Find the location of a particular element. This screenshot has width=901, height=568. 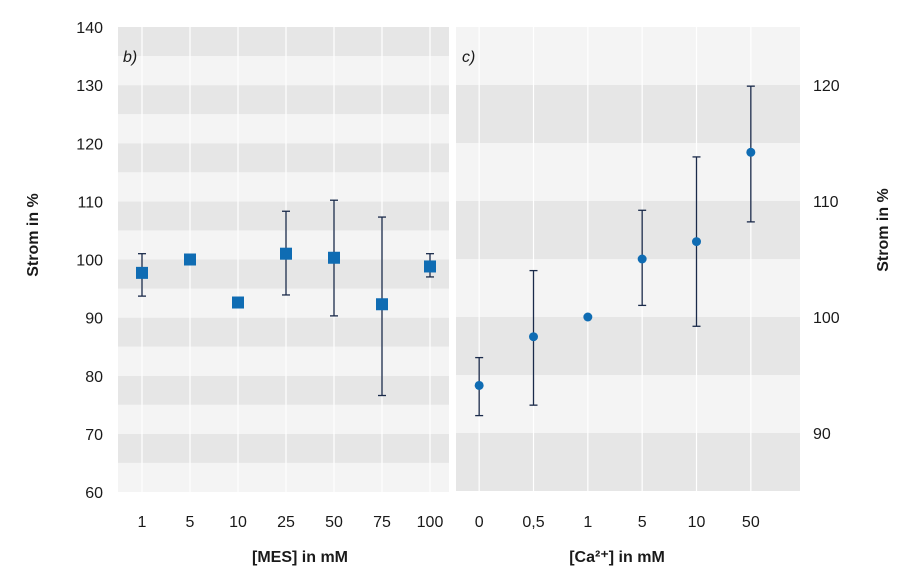

right-x-tick-label: 10 is located at coordinates (697, 522).